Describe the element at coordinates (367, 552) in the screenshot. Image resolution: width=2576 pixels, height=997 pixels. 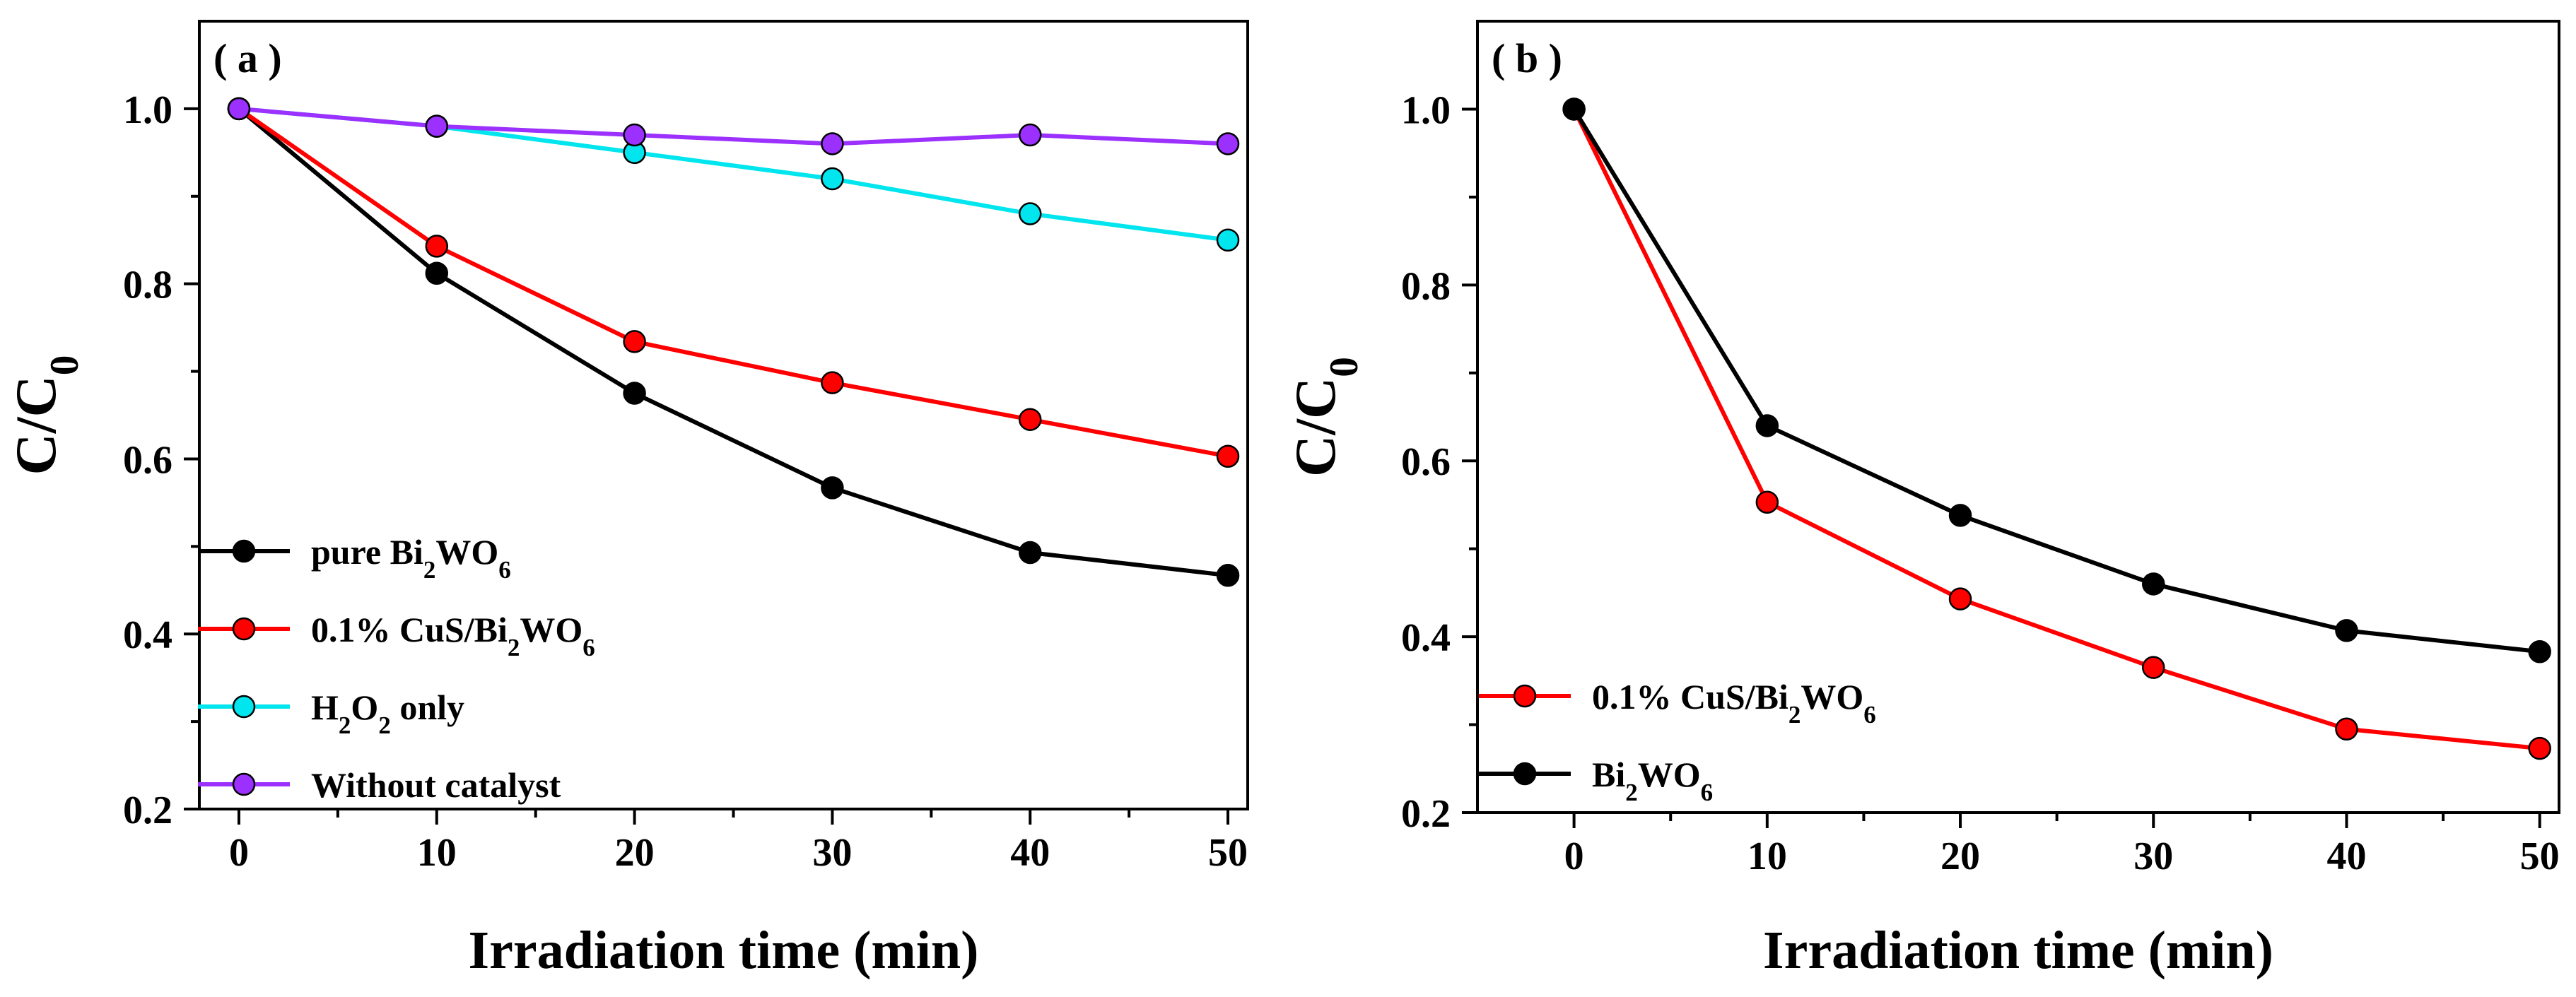
I see `text-part: pure Bi` at that location.